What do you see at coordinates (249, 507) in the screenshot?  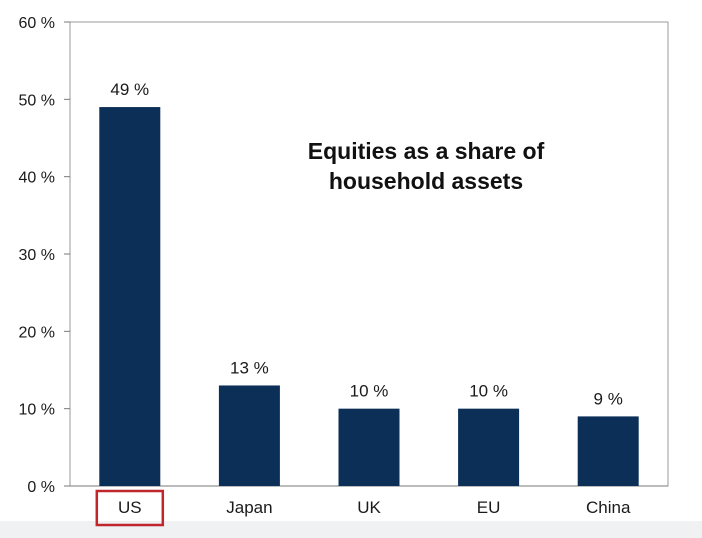 I see `category-label-japan: Japan` at bounding box center [249, 507].